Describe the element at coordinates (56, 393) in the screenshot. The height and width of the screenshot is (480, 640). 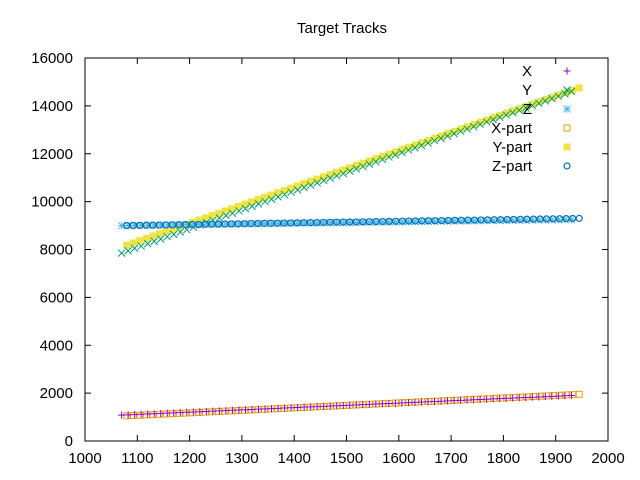
I see `y-tick-label: 2000` at that location.